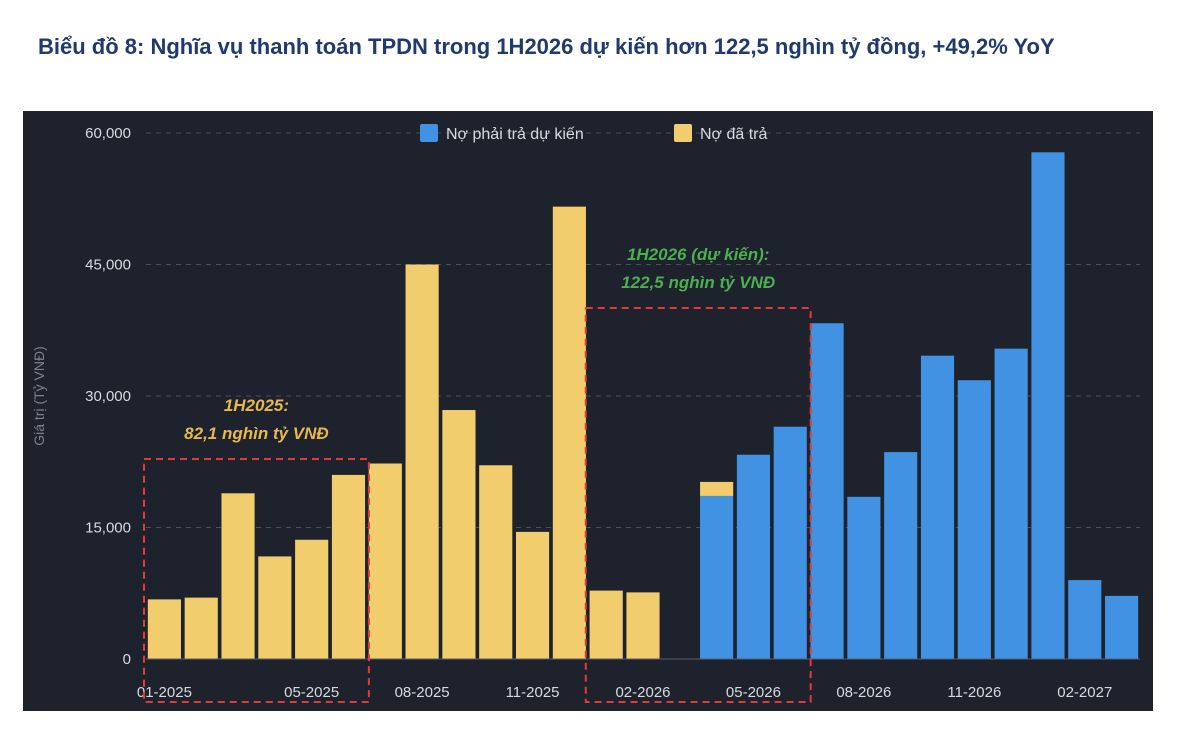 This screenshot has height=743, width=1200. What do you see at coordinates (256, 405) in the screenshot?
I see `annotation-label: 1H2025:` at bounding box center [256, 405].